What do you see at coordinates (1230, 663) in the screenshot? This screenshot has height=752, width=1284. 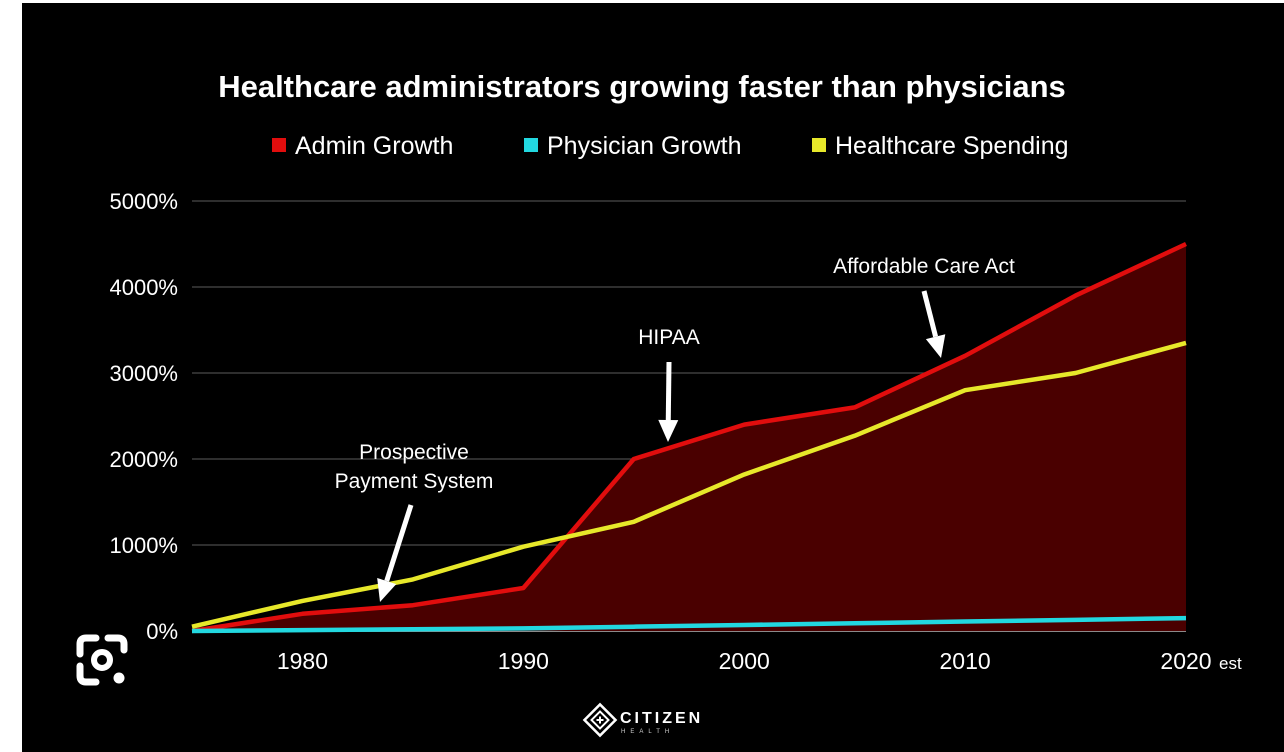 I see `x-tick-suffix: est` at bounding box center [1230, 663].